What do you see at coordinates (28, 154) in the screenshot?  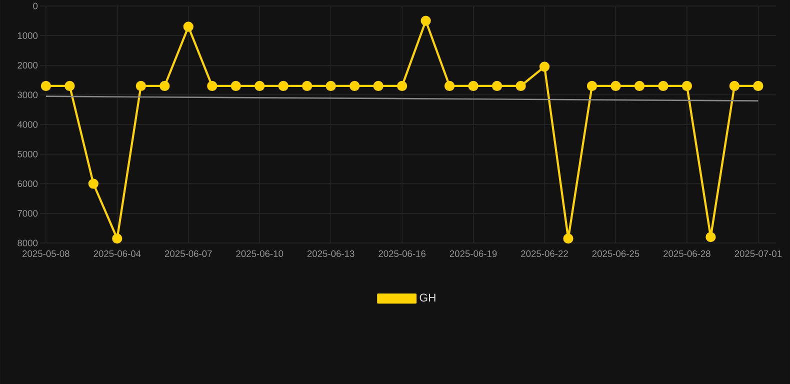 I see `y-tick-label: 5000` at bounding box center [28, 154].